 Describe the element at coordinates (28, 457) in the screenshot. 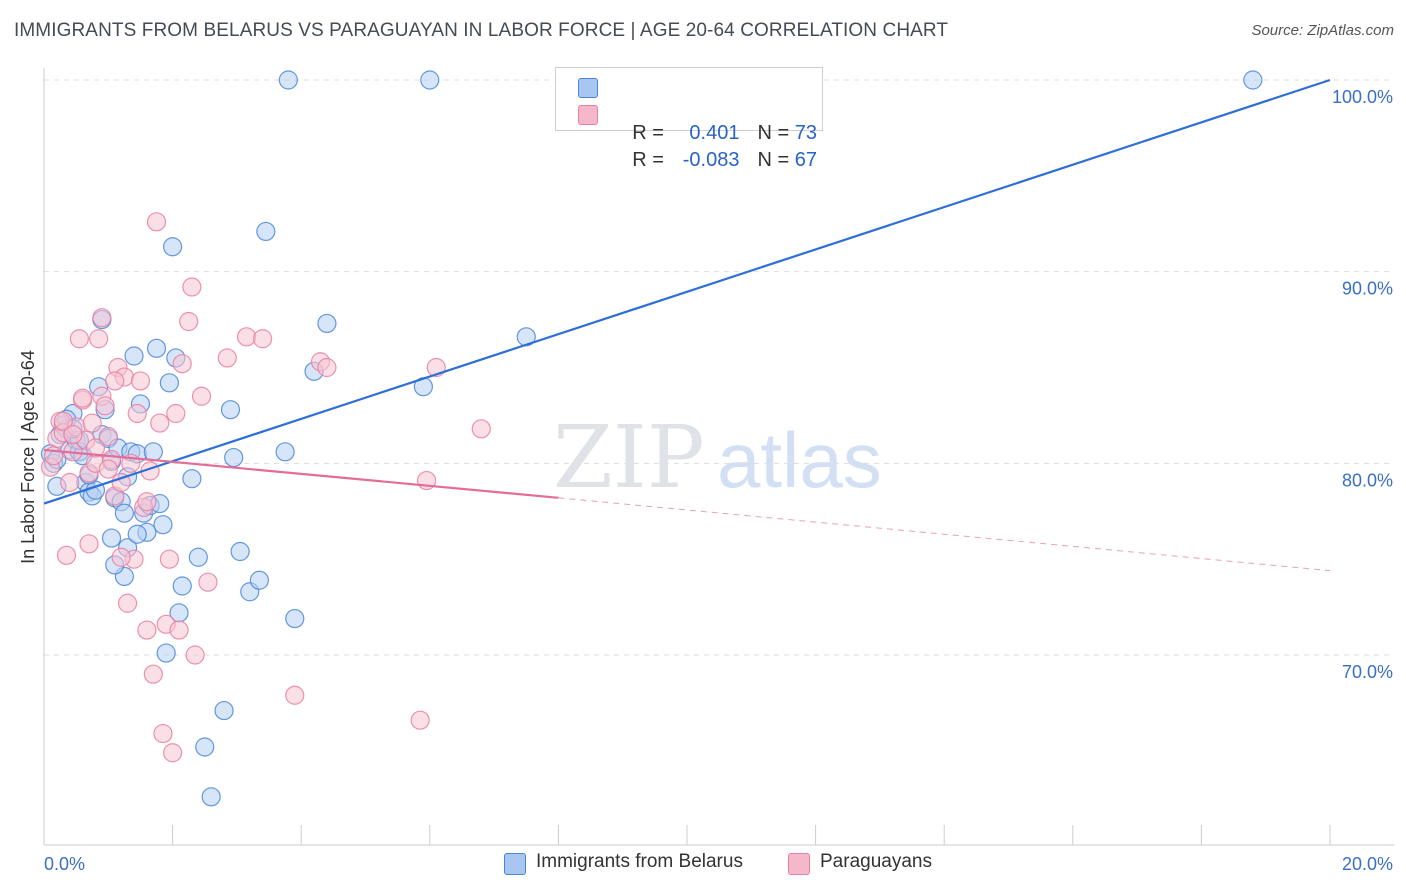

I see `y-axis-title: In Labor Force | Age 20-64` at that location.